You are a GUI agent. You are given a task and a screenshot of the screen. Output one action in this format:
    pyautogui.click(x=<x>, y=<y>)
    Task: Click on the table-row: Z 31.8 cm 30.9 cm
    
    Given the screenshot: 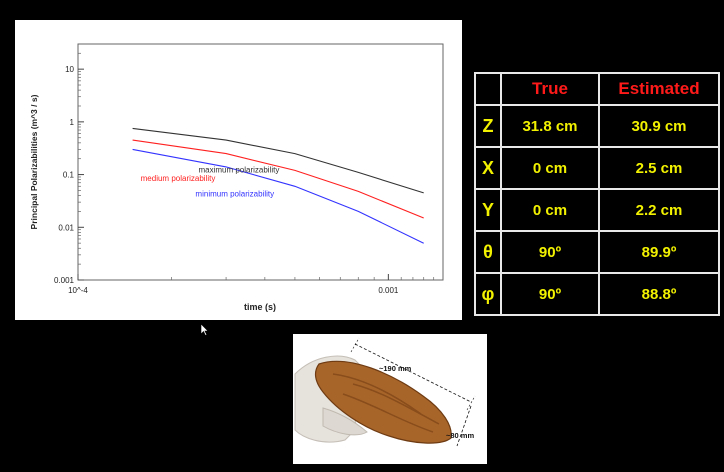 What is the action you would take?
    pyautogui.click(x=597, y=126)
    